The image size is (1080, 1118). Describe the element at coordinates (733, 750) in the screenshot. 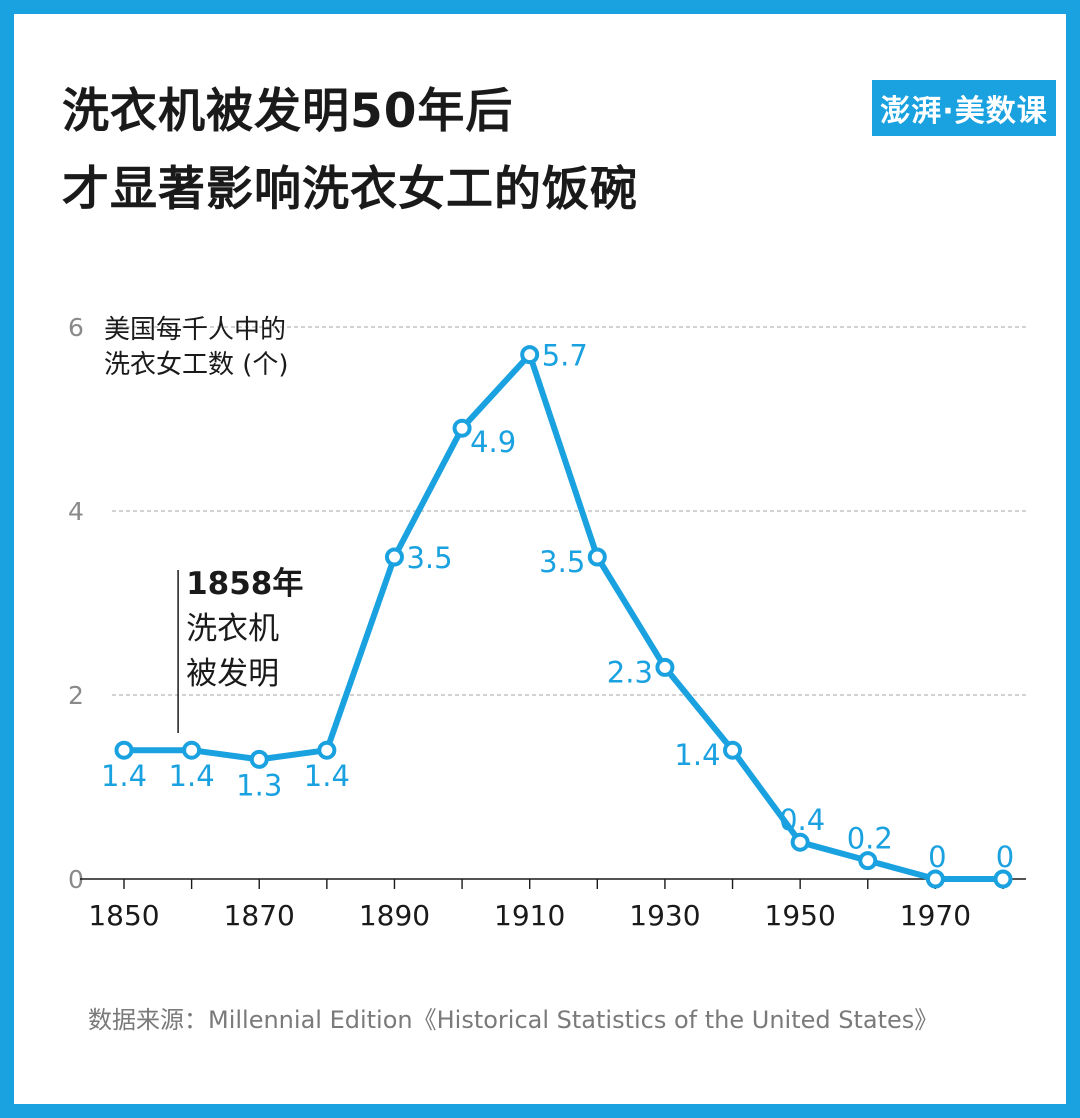

I see `data-point-1940` at that location.